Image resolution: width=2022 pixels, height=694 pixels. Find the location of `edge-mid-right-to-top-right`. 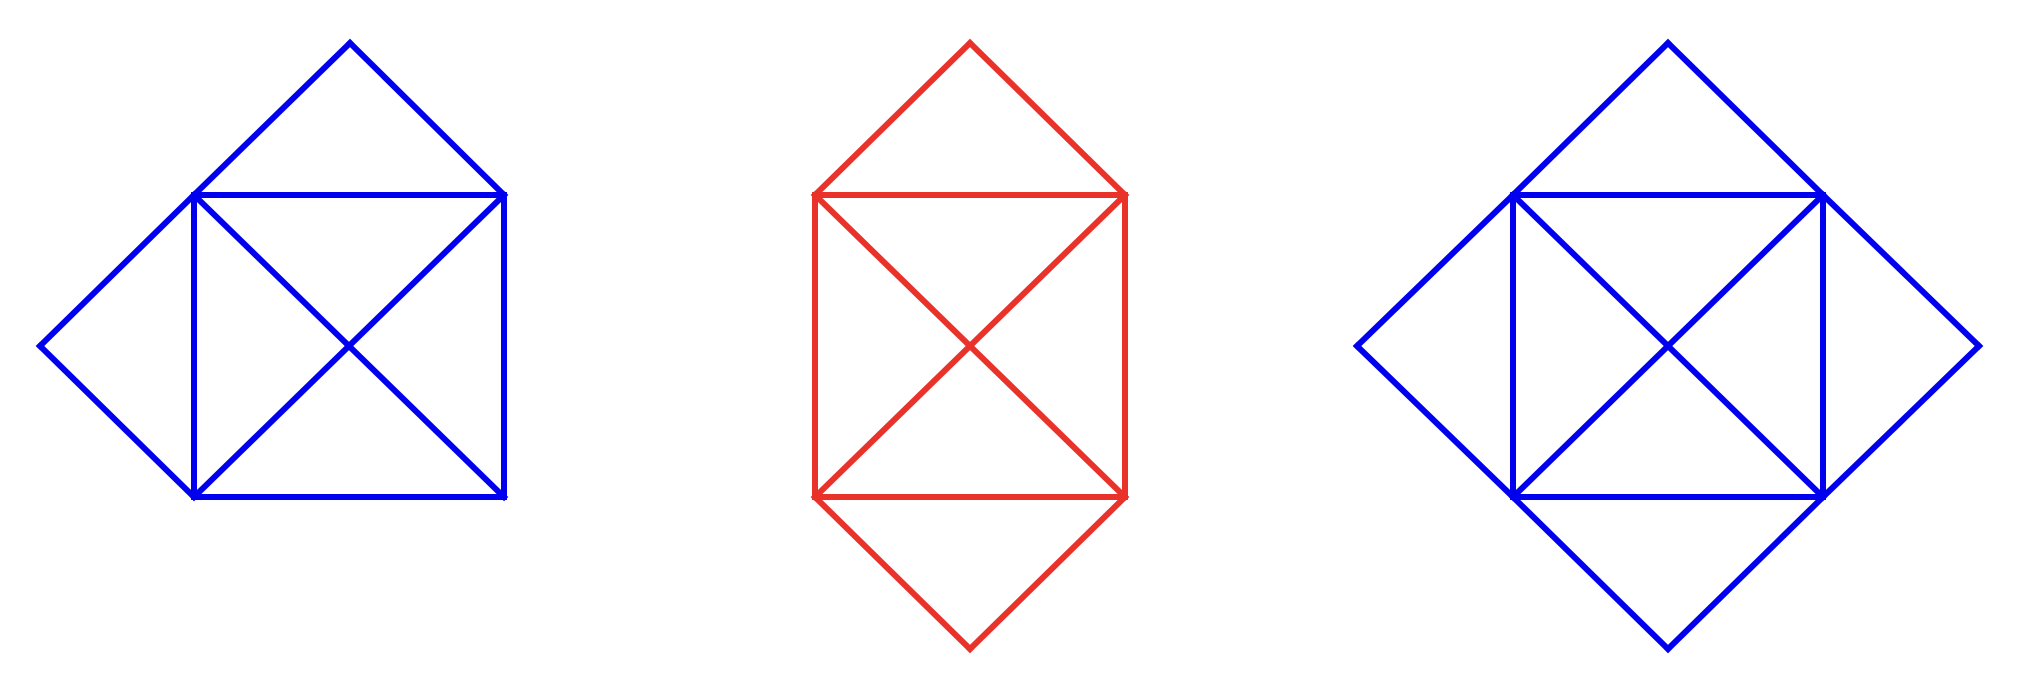

edge-mid-right-to-top-right is located at coordinates (1901, 270).